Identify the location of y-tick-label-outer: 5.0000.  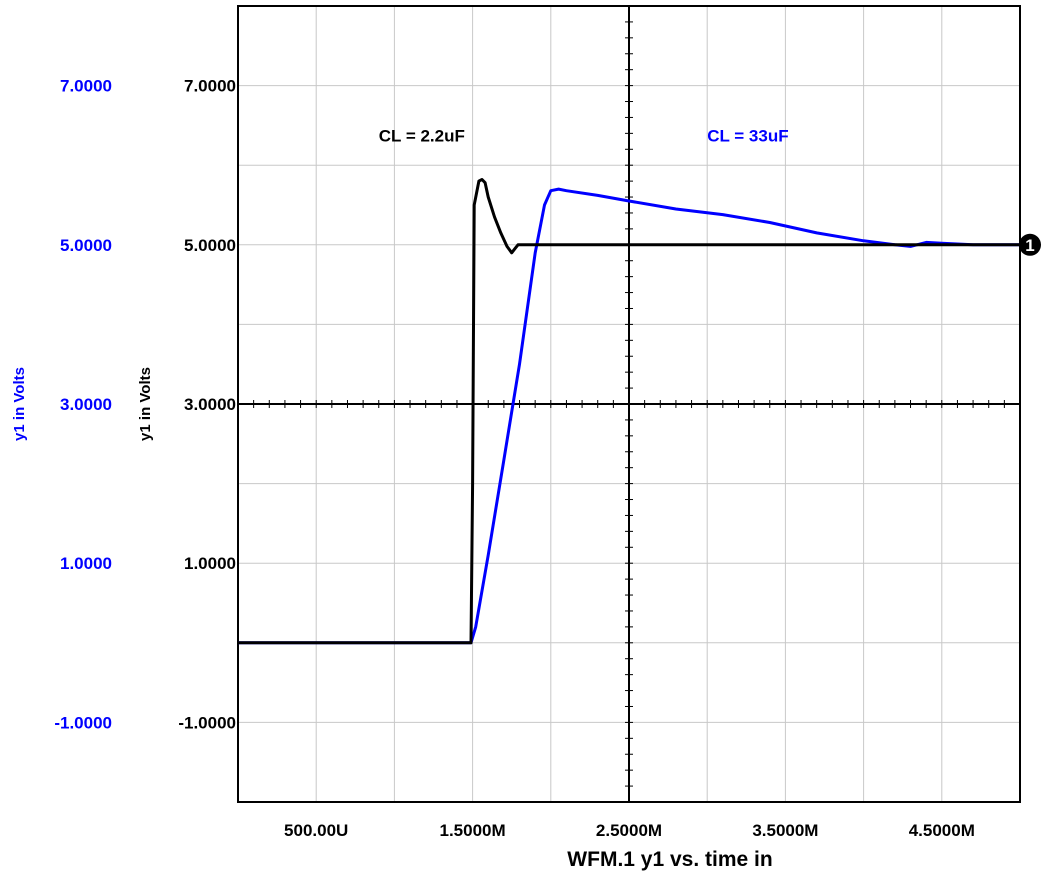
(86, 245).